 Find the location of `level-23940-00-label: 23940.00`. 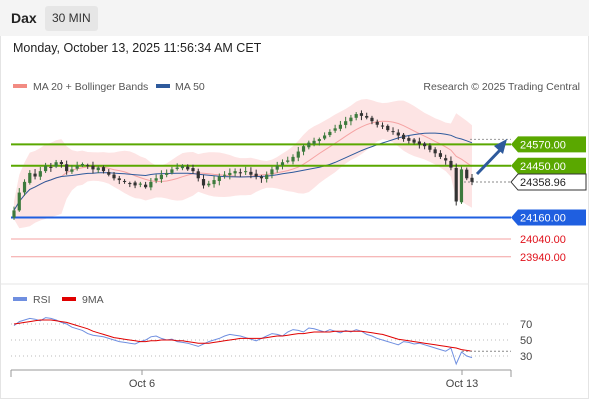

level-23940-00-label: 23940.00 is located at coordinates (543, 258).